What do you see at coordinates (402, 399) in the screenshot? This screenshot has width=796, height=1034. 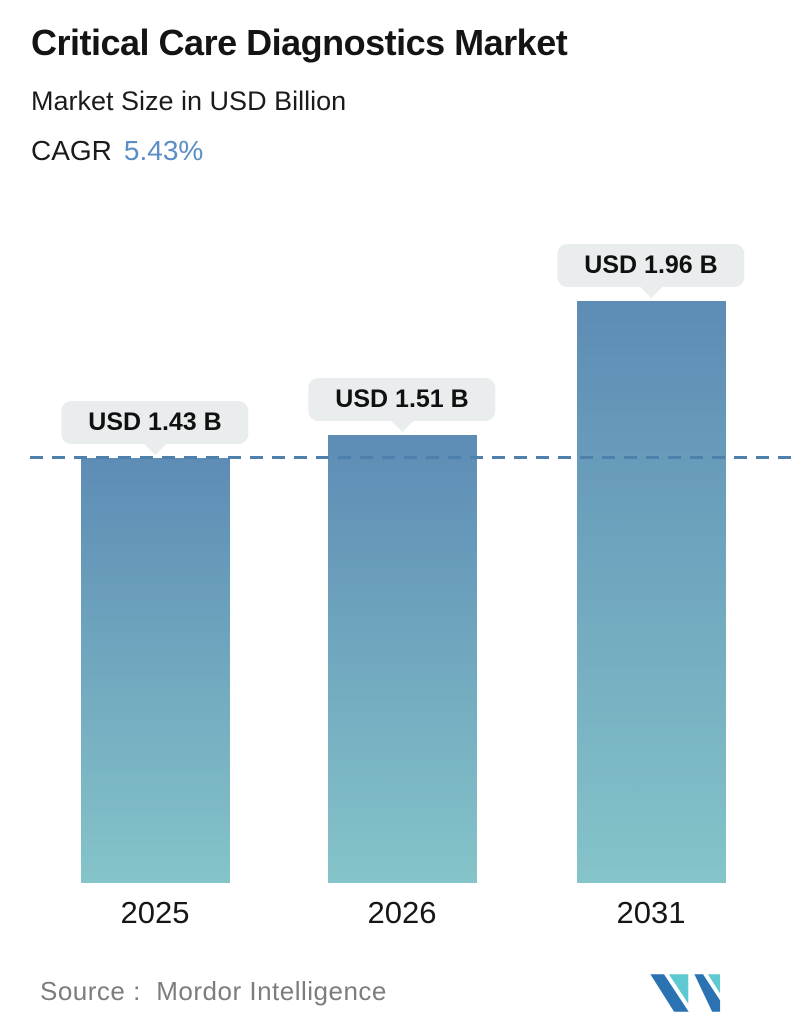 I see `value-callout: USD 1.51 B` at bounding box center [402, 399].